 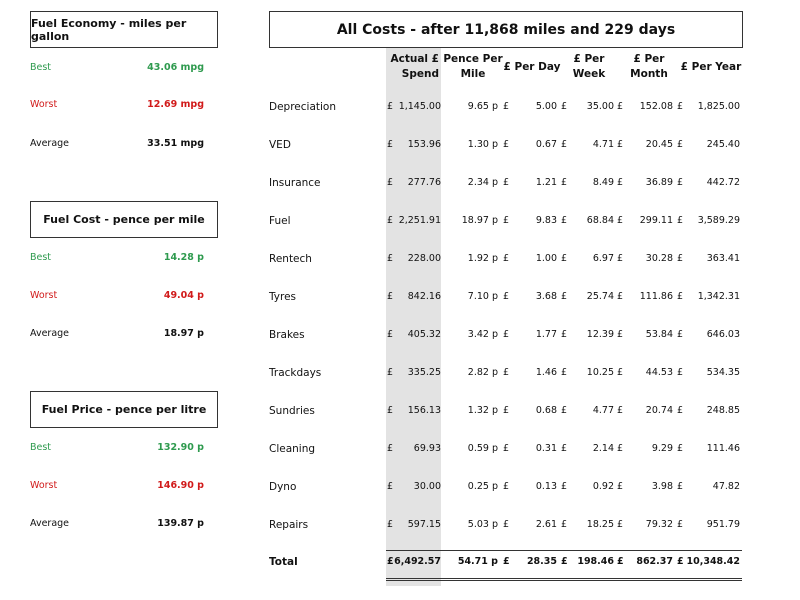 What do you see at coordinates (124, 259) in the screenshot?
I see `fuel-cost-best-row: Best 14.28 p` at bounding box center [124, 259].